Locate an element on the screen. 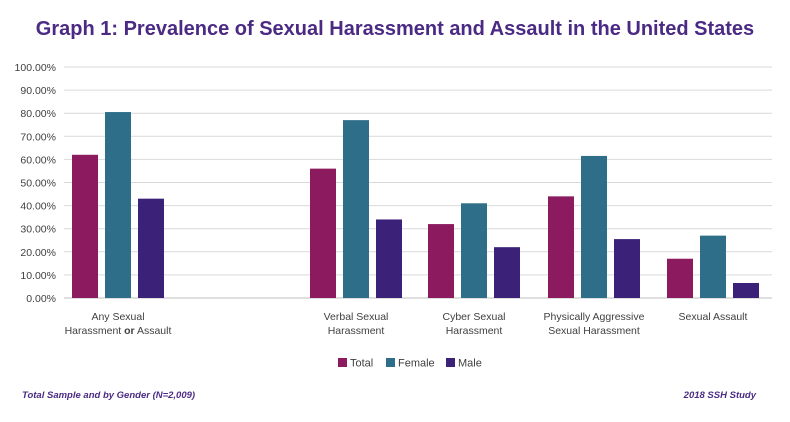  category-label: Harassment or Assault is located at coordinates (118, 331).